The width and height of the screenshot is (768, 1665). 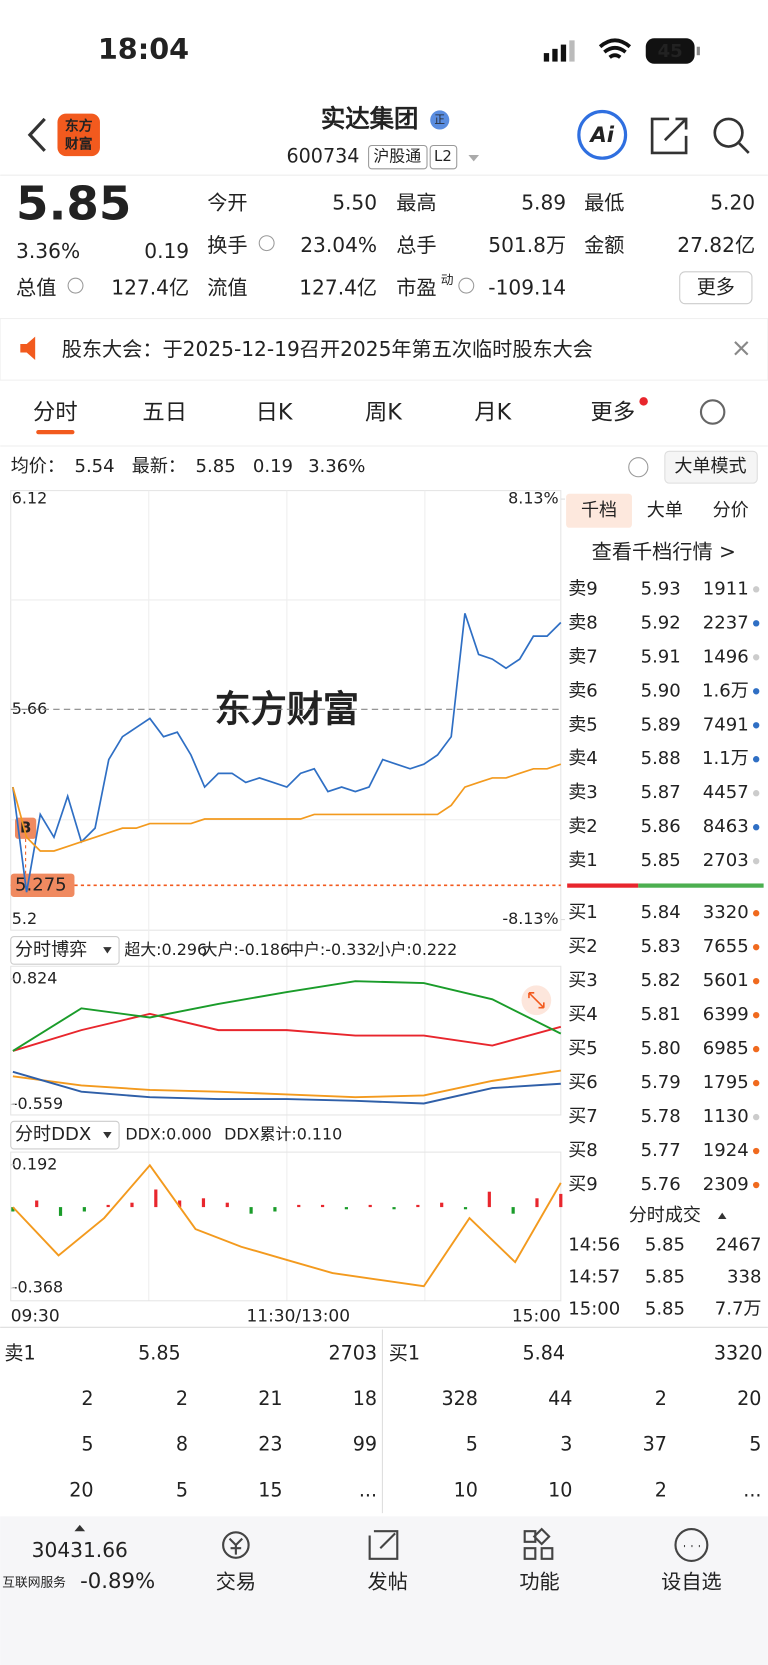 What do you see at coordinates (34, 1583) in the screenshot?
I see `index-name: 互联网服务` at bounding box center [34, 1583].